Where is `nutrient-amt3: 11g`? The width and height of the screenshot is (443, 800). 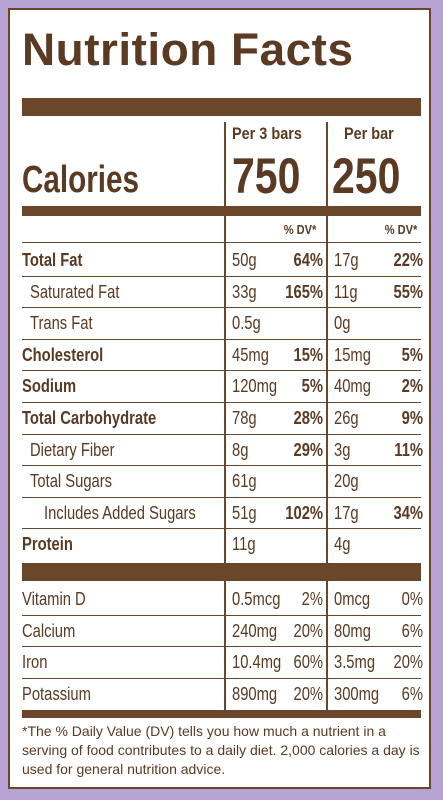 nutrient-amt3: 11g is located at coordinates (244, 544).